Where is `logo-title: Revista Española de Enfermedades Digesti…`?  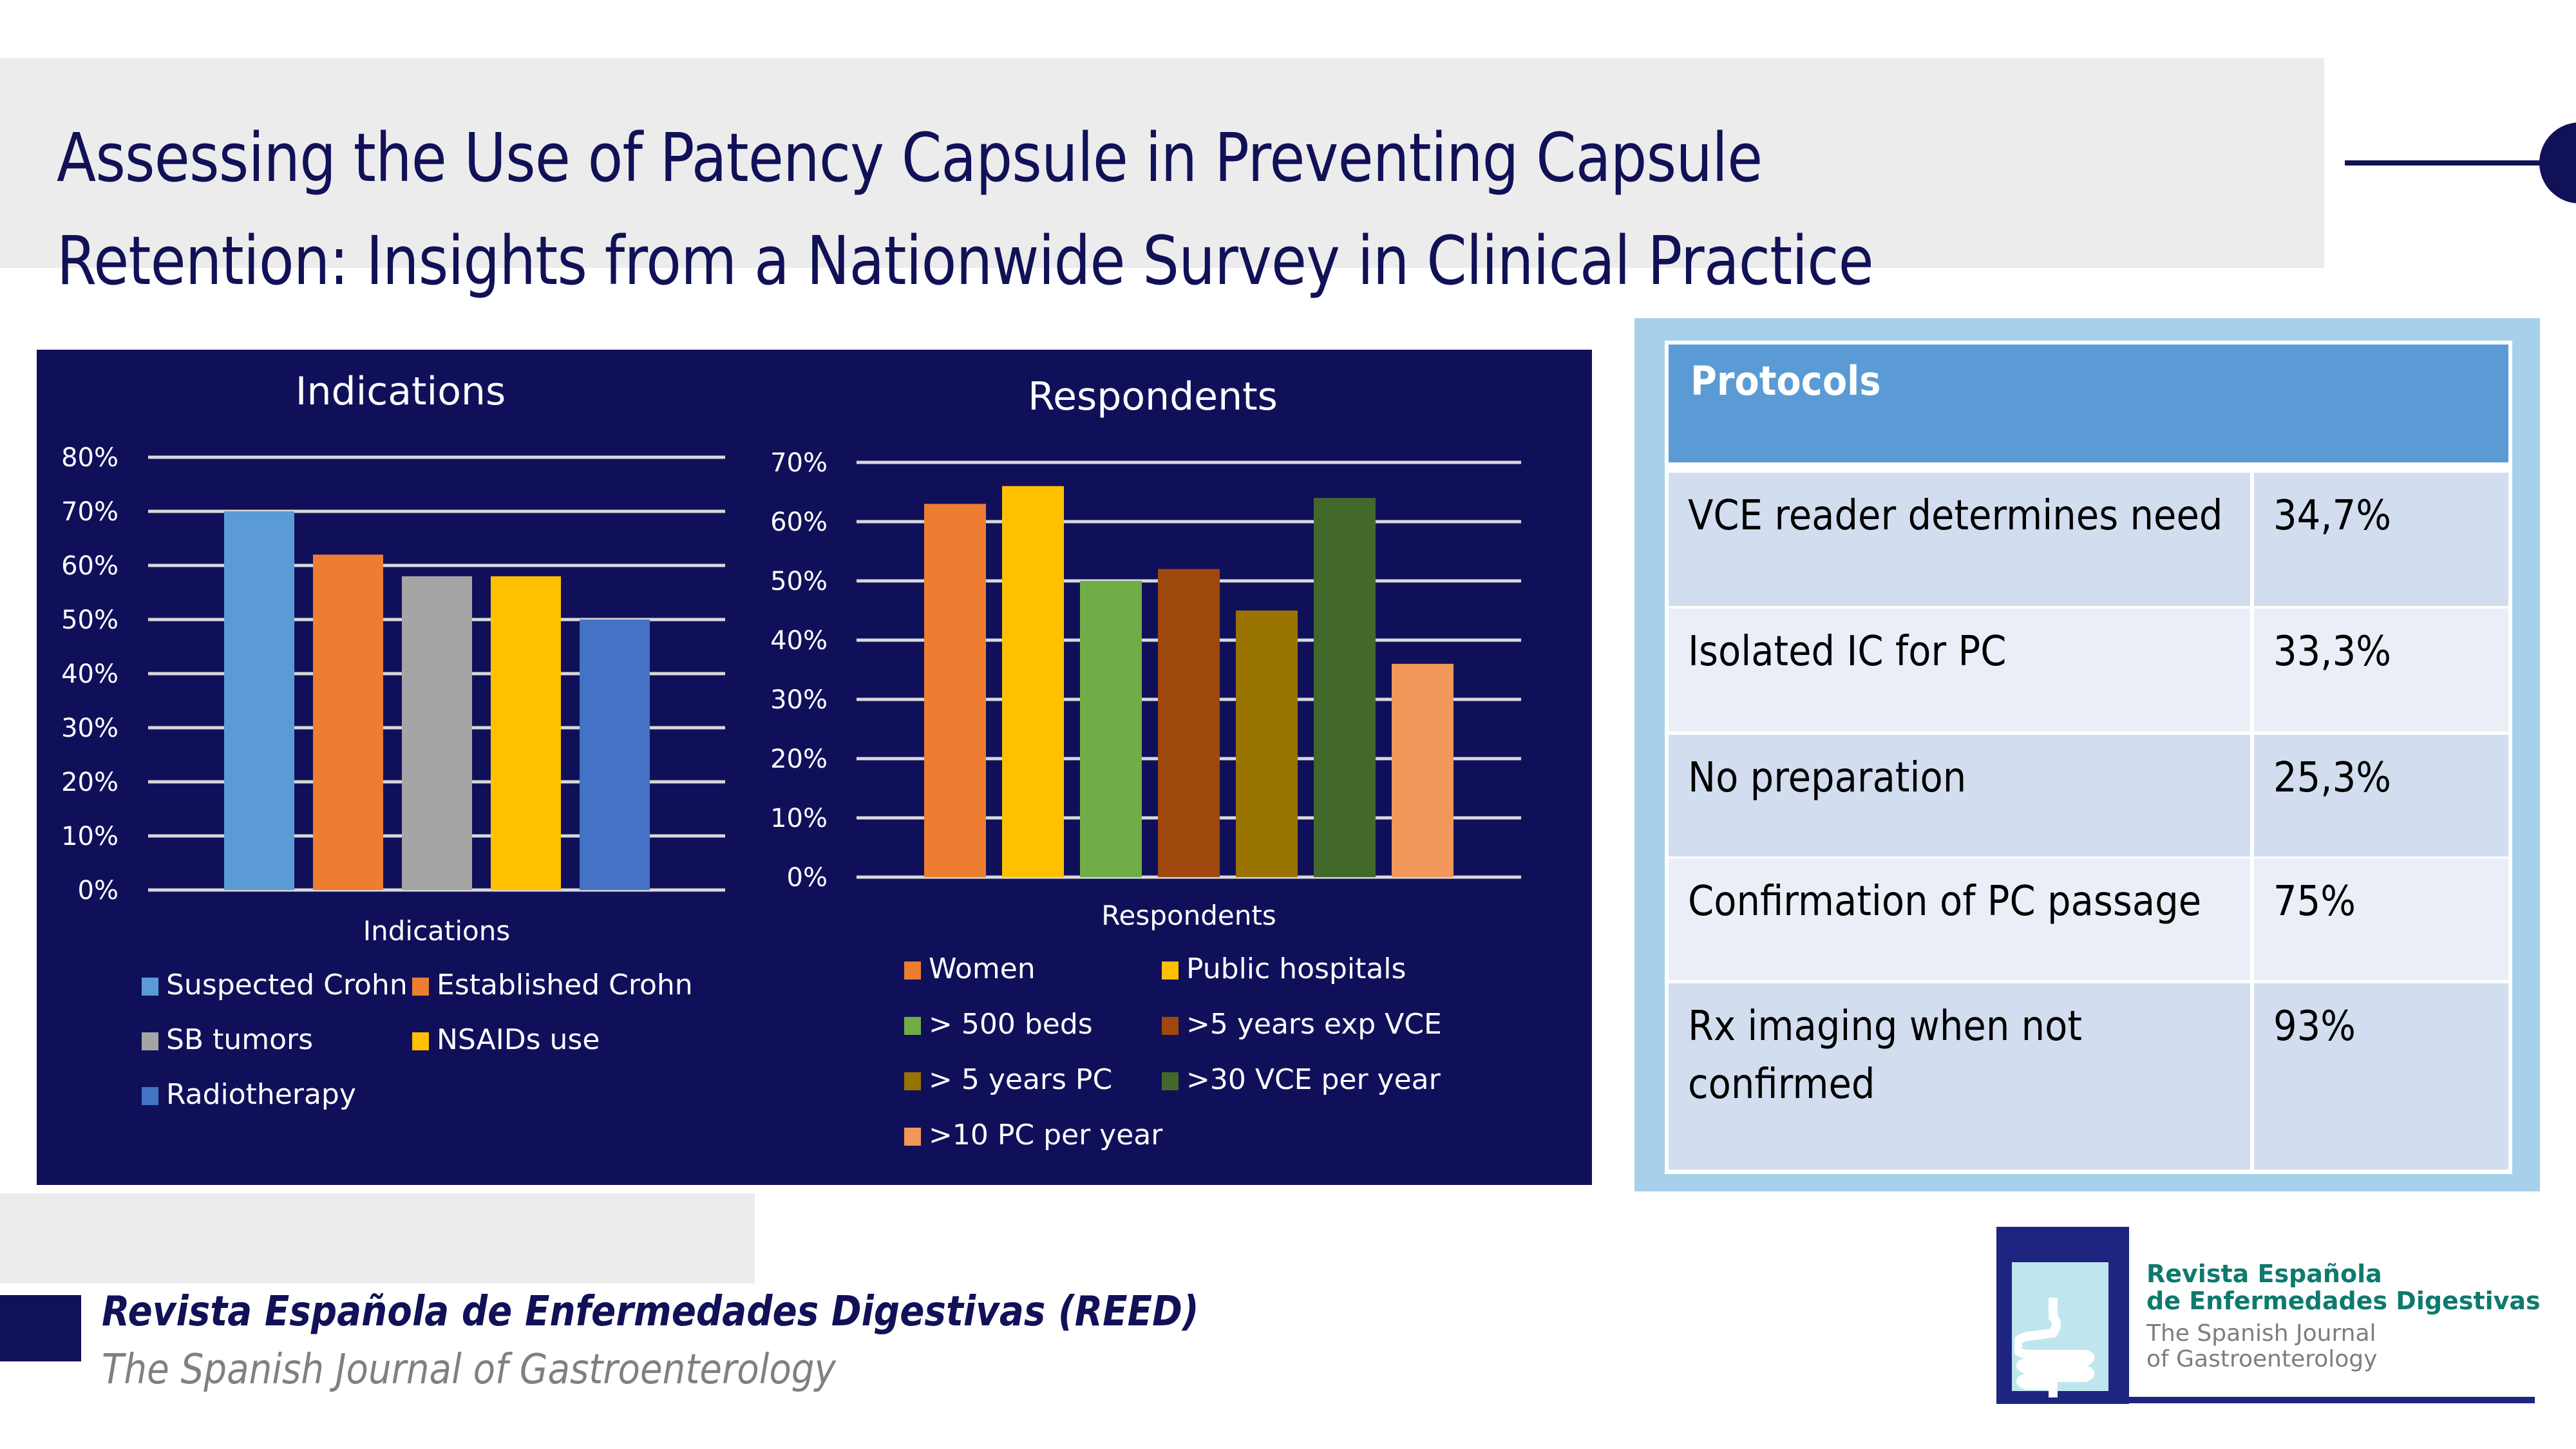
logo-title: Revista Española de Enfermedades Digesti… is located at coordinates (2343, 1287).